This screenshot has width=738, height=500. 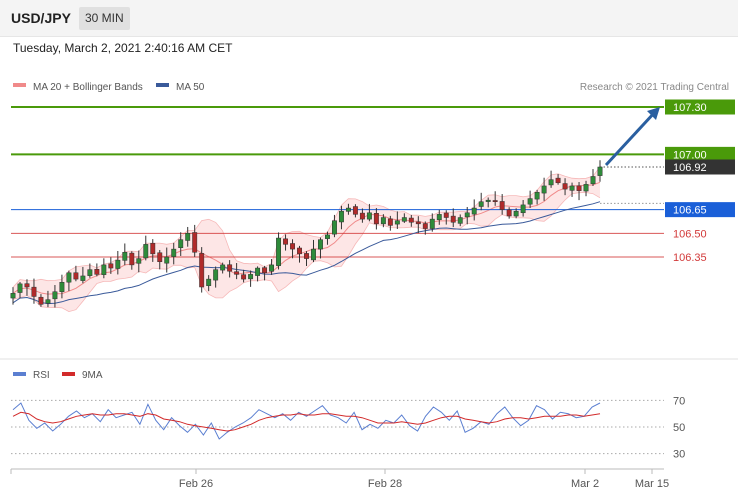 What do you see at coordinates (196, 484) in the screenshot?
I see `x-tick-label: Feb 26` at bounding box center [196, 484].